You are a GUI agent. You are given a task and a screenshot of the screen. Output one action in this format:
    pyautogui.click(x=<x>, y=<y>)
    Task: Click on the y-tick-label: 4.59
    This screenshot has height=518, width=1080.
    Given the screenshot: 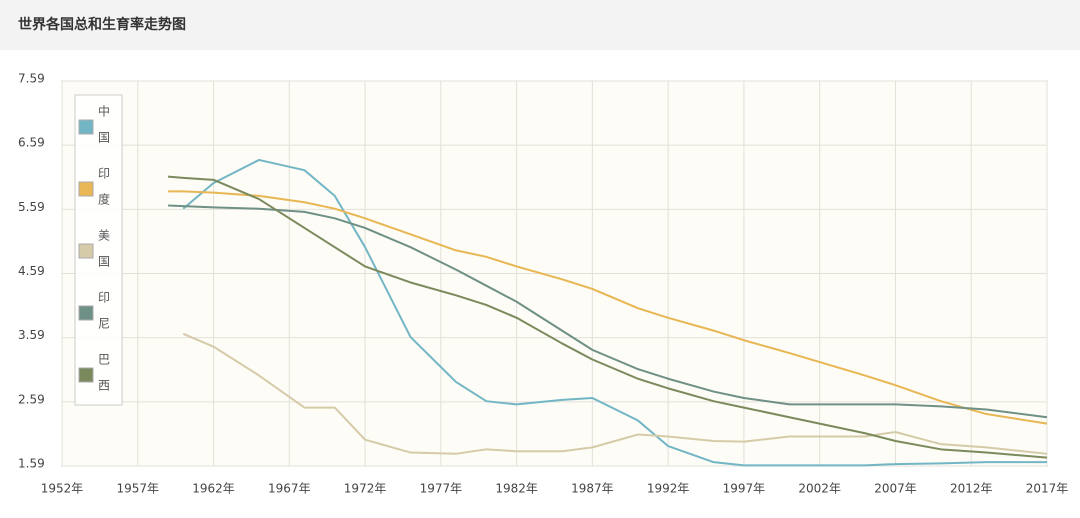 What is the action you would take?
    pyautogui.click(x=31, y=271)
    